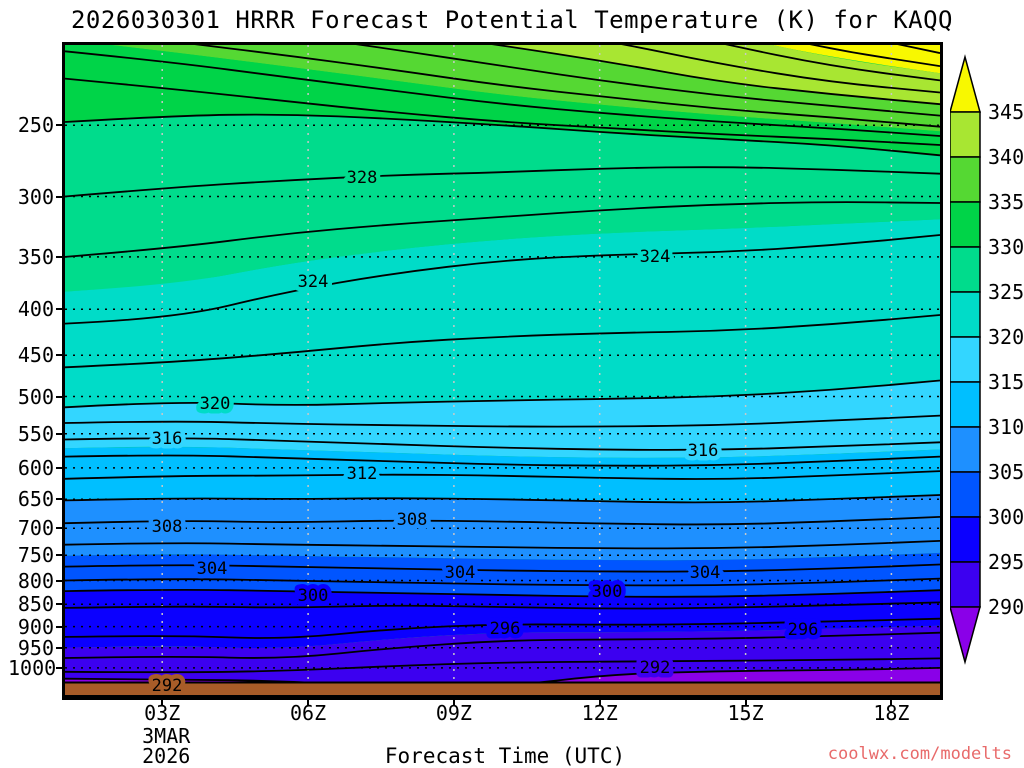  I want to click on colorbar-tick-label: 310, so click(1006, 427).